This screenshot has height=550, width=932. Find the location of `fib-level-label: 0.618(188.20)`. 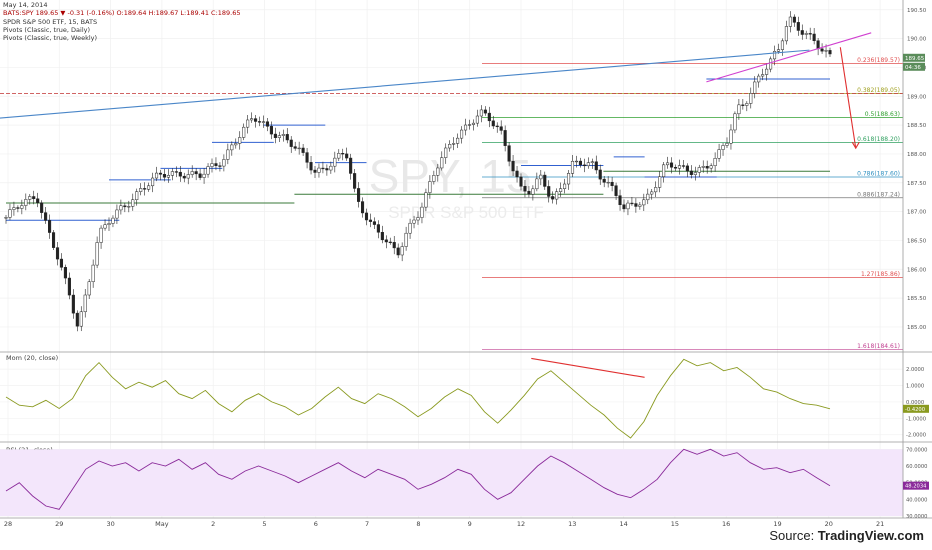

fib-level-label: 0.618(188.20) is located at coordinates (878, 139).